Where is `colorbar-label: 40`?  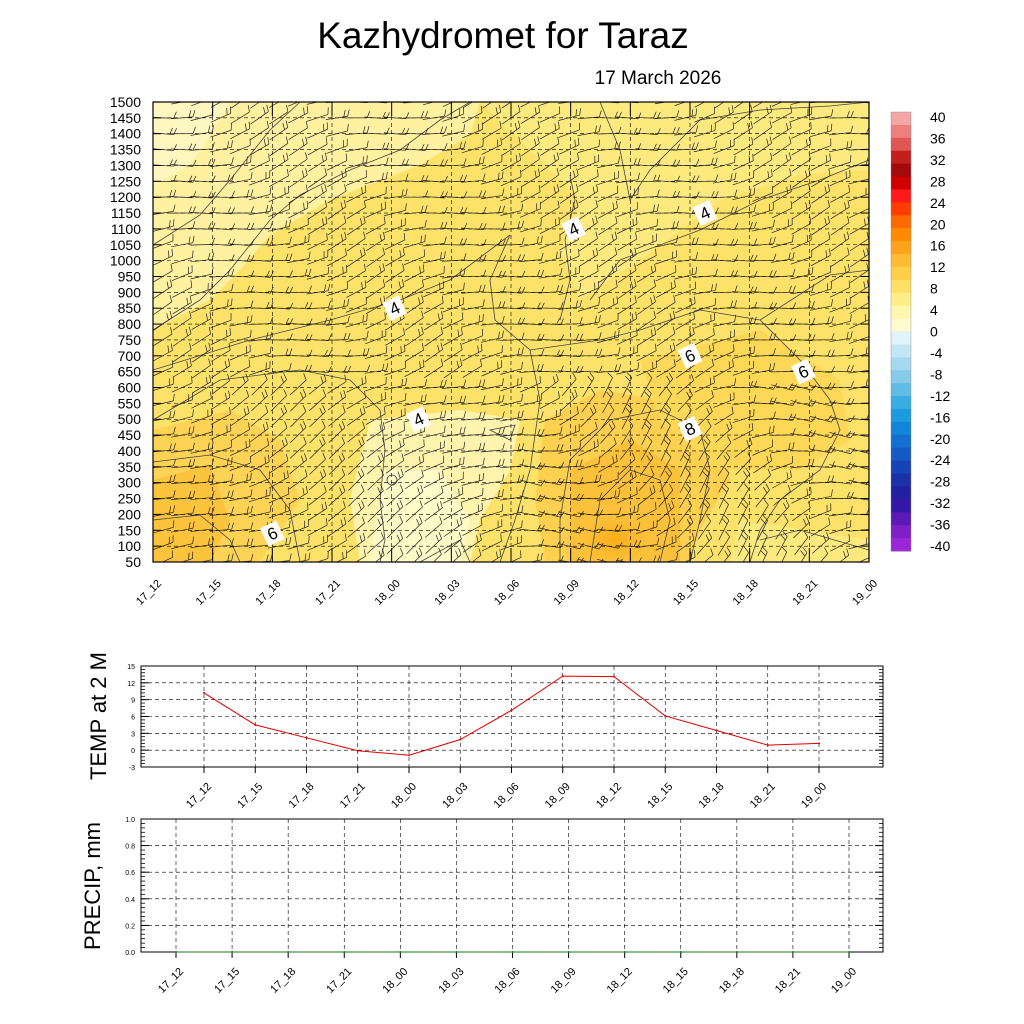
colorbar-label: 40 is located at coordinates (938, 117).